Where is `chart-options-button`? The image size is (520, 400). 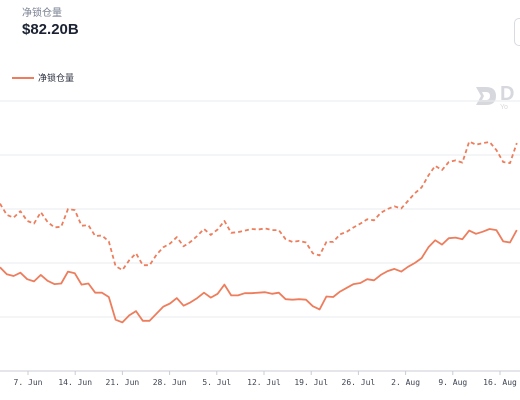 chart-options-button is located at coordinates (517, 32).